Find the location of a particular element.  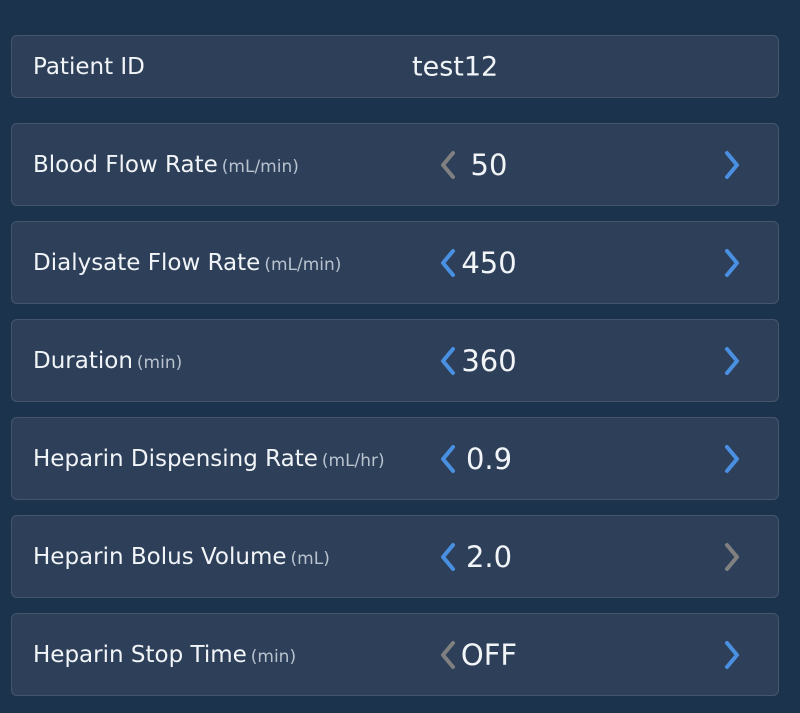

setting-label: Heparin Dispensing Rate (mL/hr) is located at coordinates (209, 459).